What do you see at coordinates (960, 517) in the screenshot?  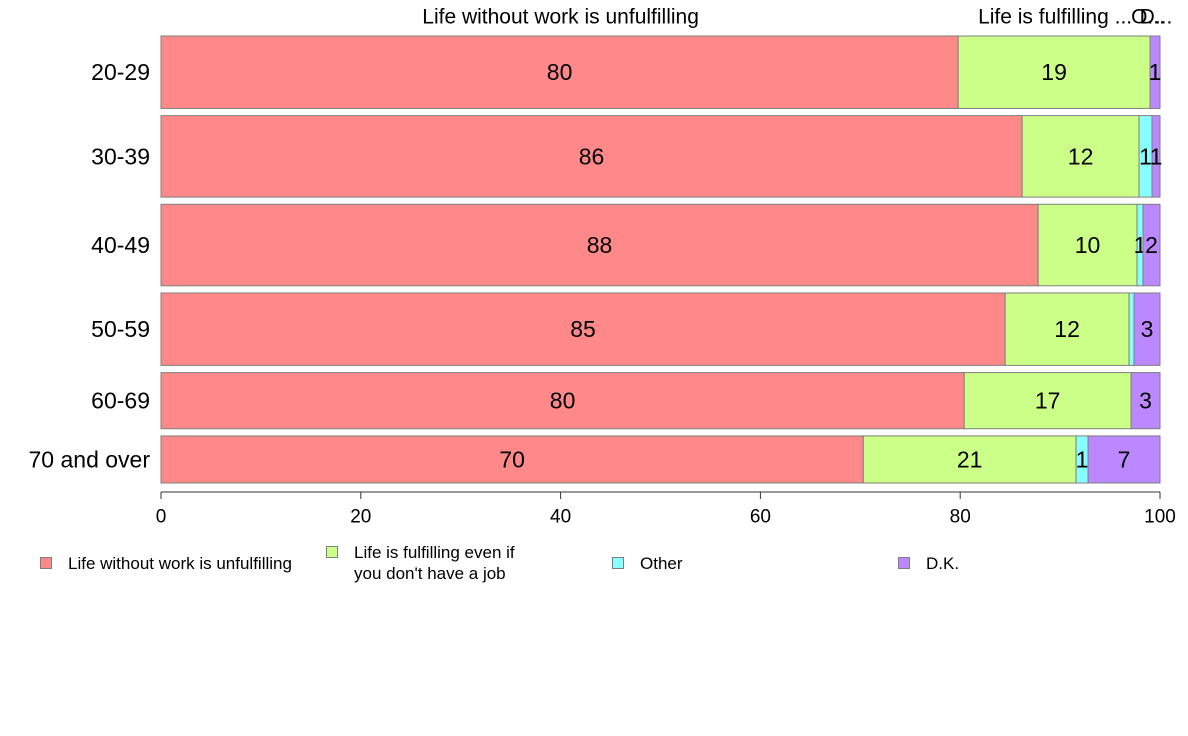 I see `x-tick-label-4: 80` at bounding box center [960, 517].